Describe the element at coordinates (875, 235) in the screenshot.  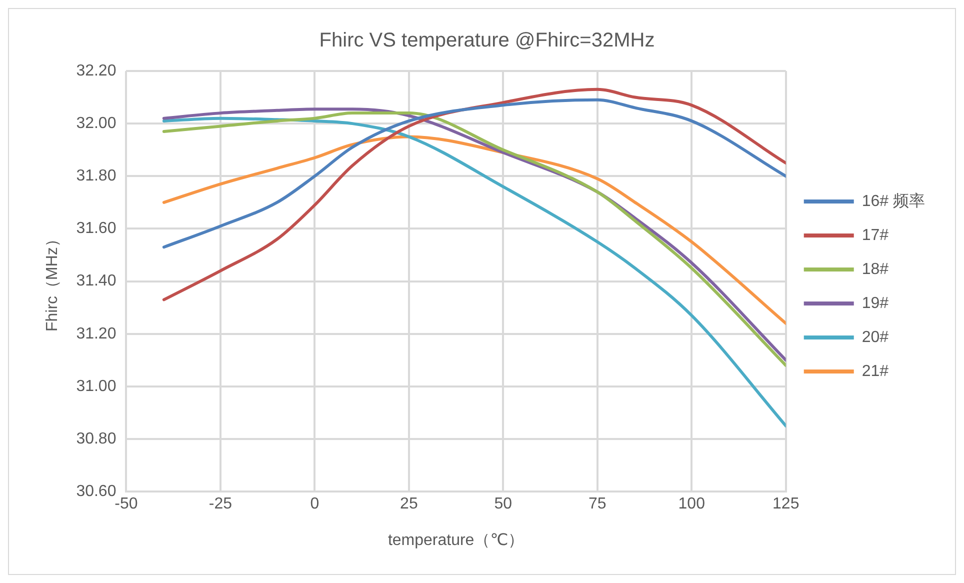
I see `legend-label: 17#` at that location.